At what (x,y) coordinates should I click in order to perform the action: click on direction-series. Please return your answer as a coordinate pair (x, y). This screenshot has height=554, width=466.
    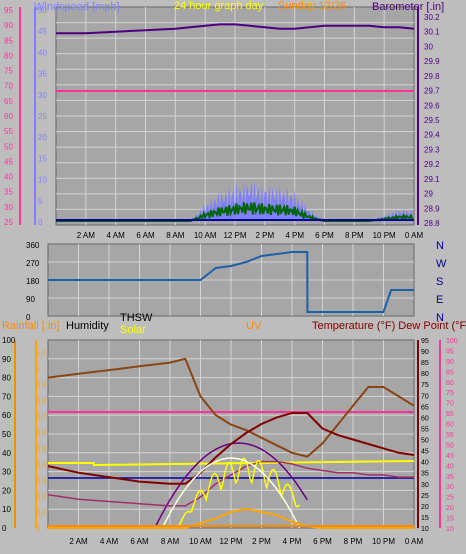
    Looking at the image, I should click on (231, 282).